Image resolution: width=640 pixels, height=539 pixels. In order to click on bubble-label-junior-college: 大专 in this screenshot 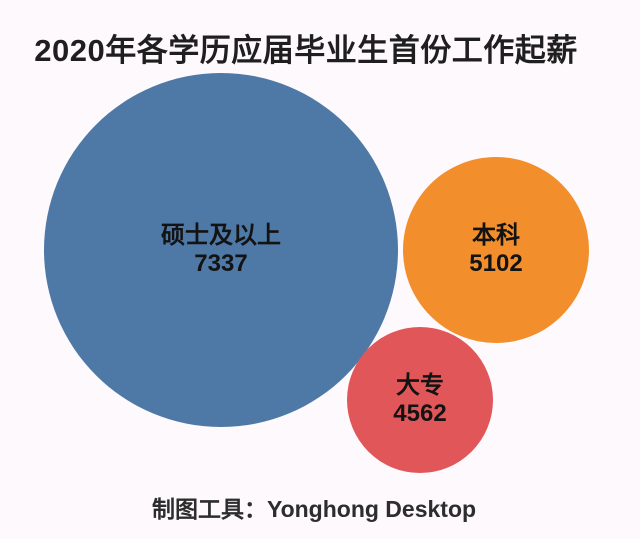, I will do `click(420, 385)`.